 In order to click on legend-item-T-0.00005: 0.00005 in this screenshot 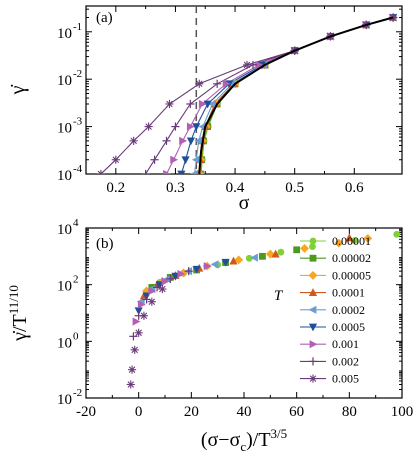, I will do `click(335, 275)`.